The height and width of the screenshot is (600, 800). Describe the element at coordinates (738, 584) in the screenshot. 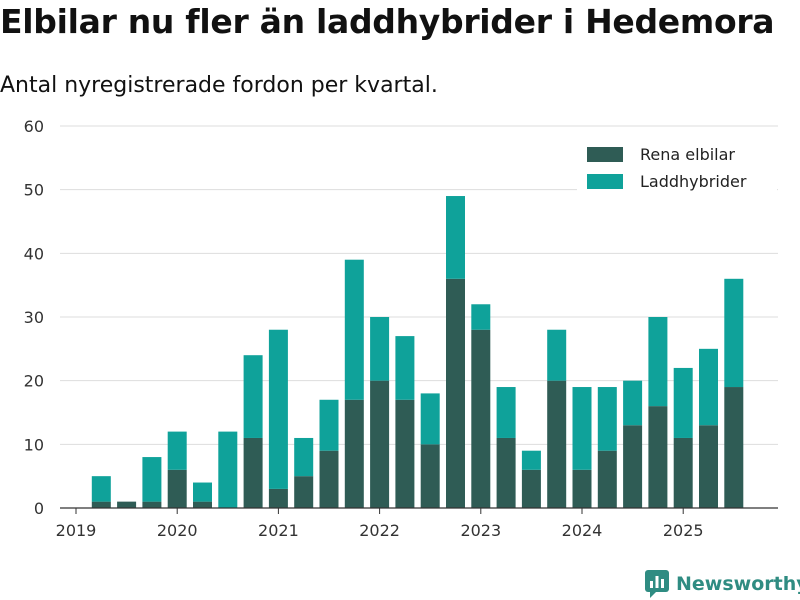

I see `newsworthy-wordmark: Newsworthy` at that location.